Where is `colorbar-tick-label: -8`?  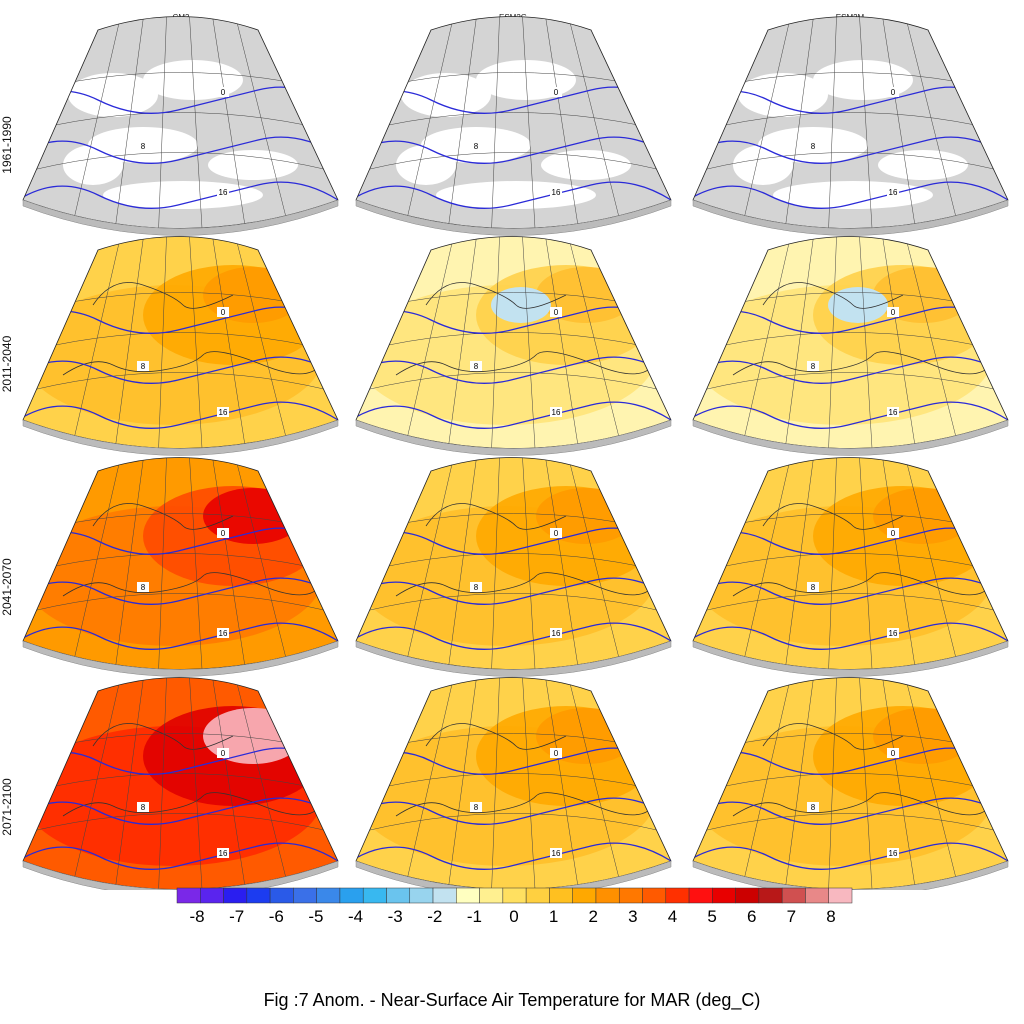 colorbar-tick-label: -8 is located at coordinates (197, 916).